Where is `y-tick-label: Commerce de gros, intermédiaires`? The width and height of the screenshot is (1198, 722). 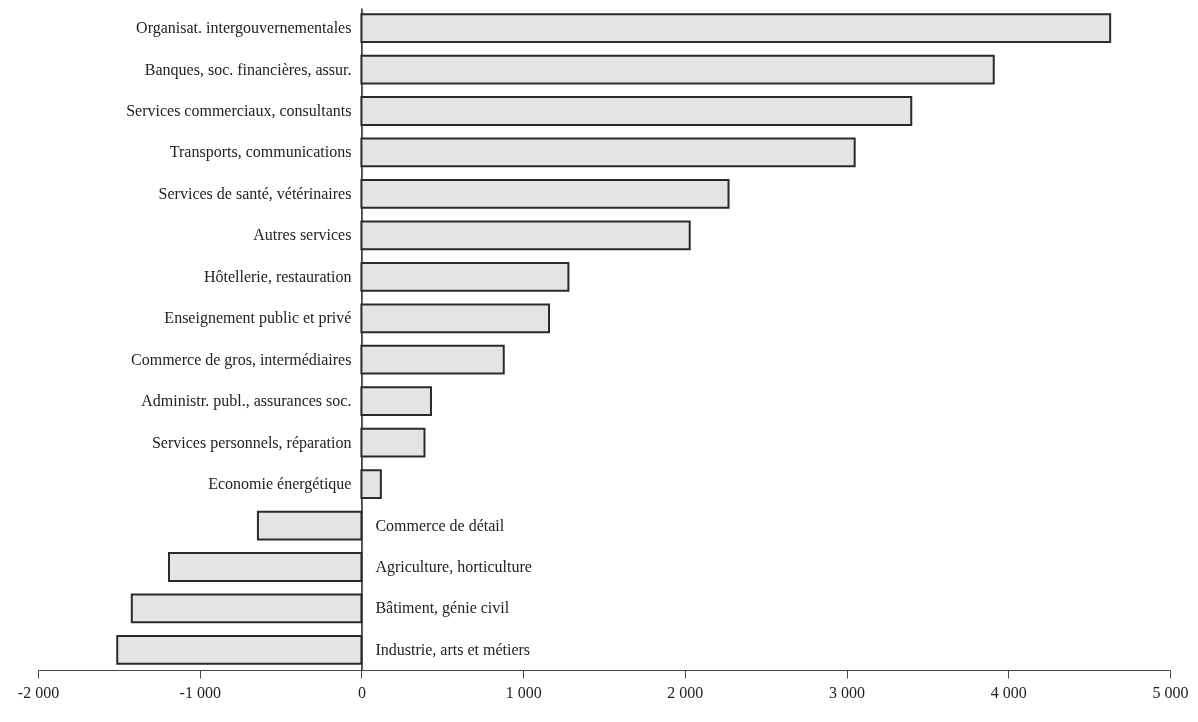
y-tick-label: Commerce de gros, intermédiaires is located at coordinates (241, 359).